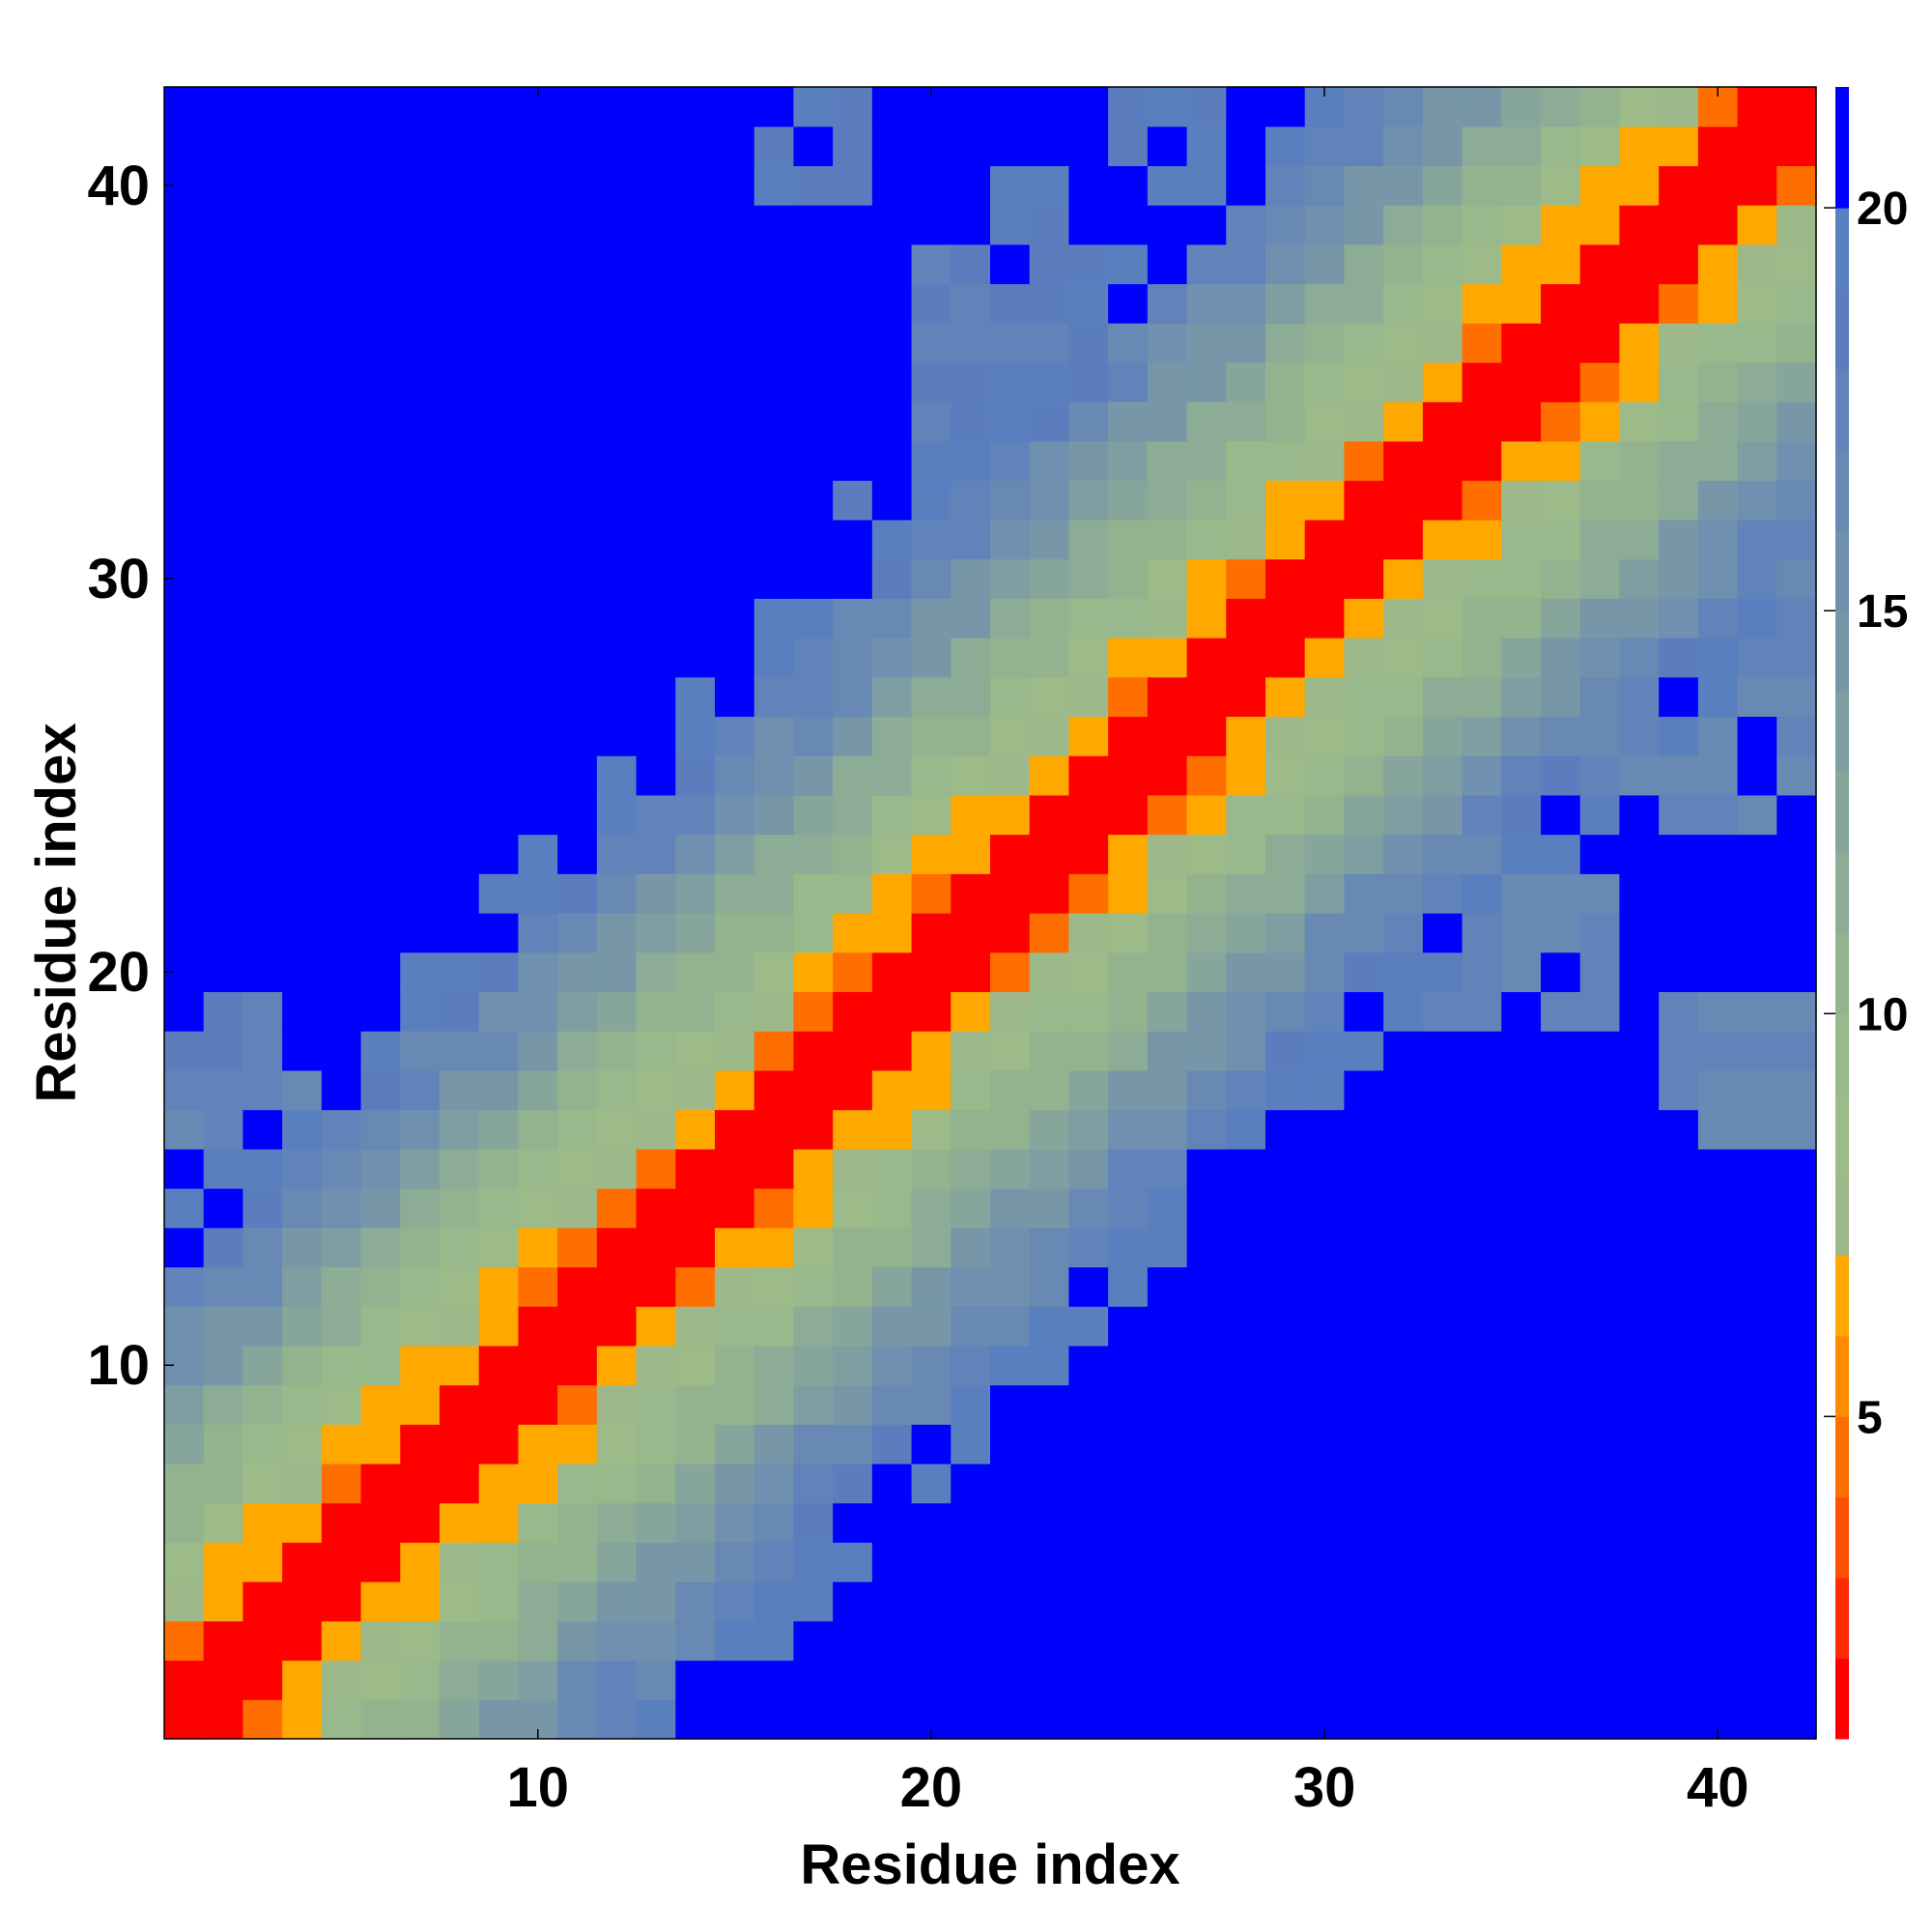 The height and width of the screenshot is (1932, 1932). I want to click on colorbar-tick-label: 15, so click(1882, 612).